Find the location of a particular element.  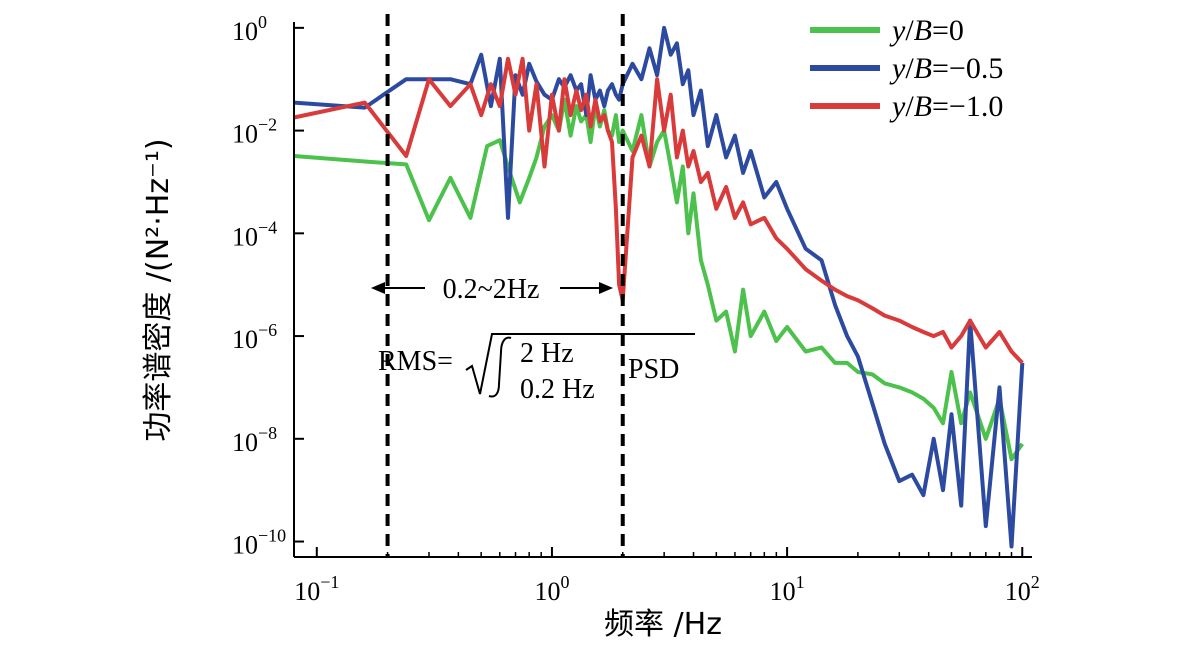

x-tick-label-2: 10¹ is located at coordinates (787, 589).